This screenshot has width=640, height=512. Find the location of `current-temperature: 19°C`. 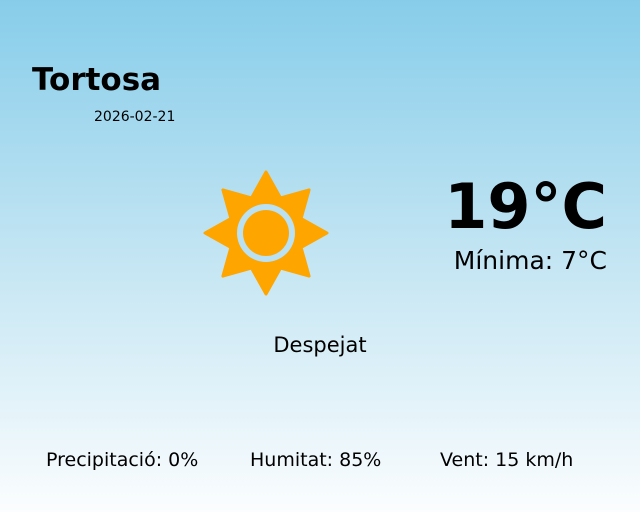

current-temperature: 19°C is located at coordinates (525, 206).